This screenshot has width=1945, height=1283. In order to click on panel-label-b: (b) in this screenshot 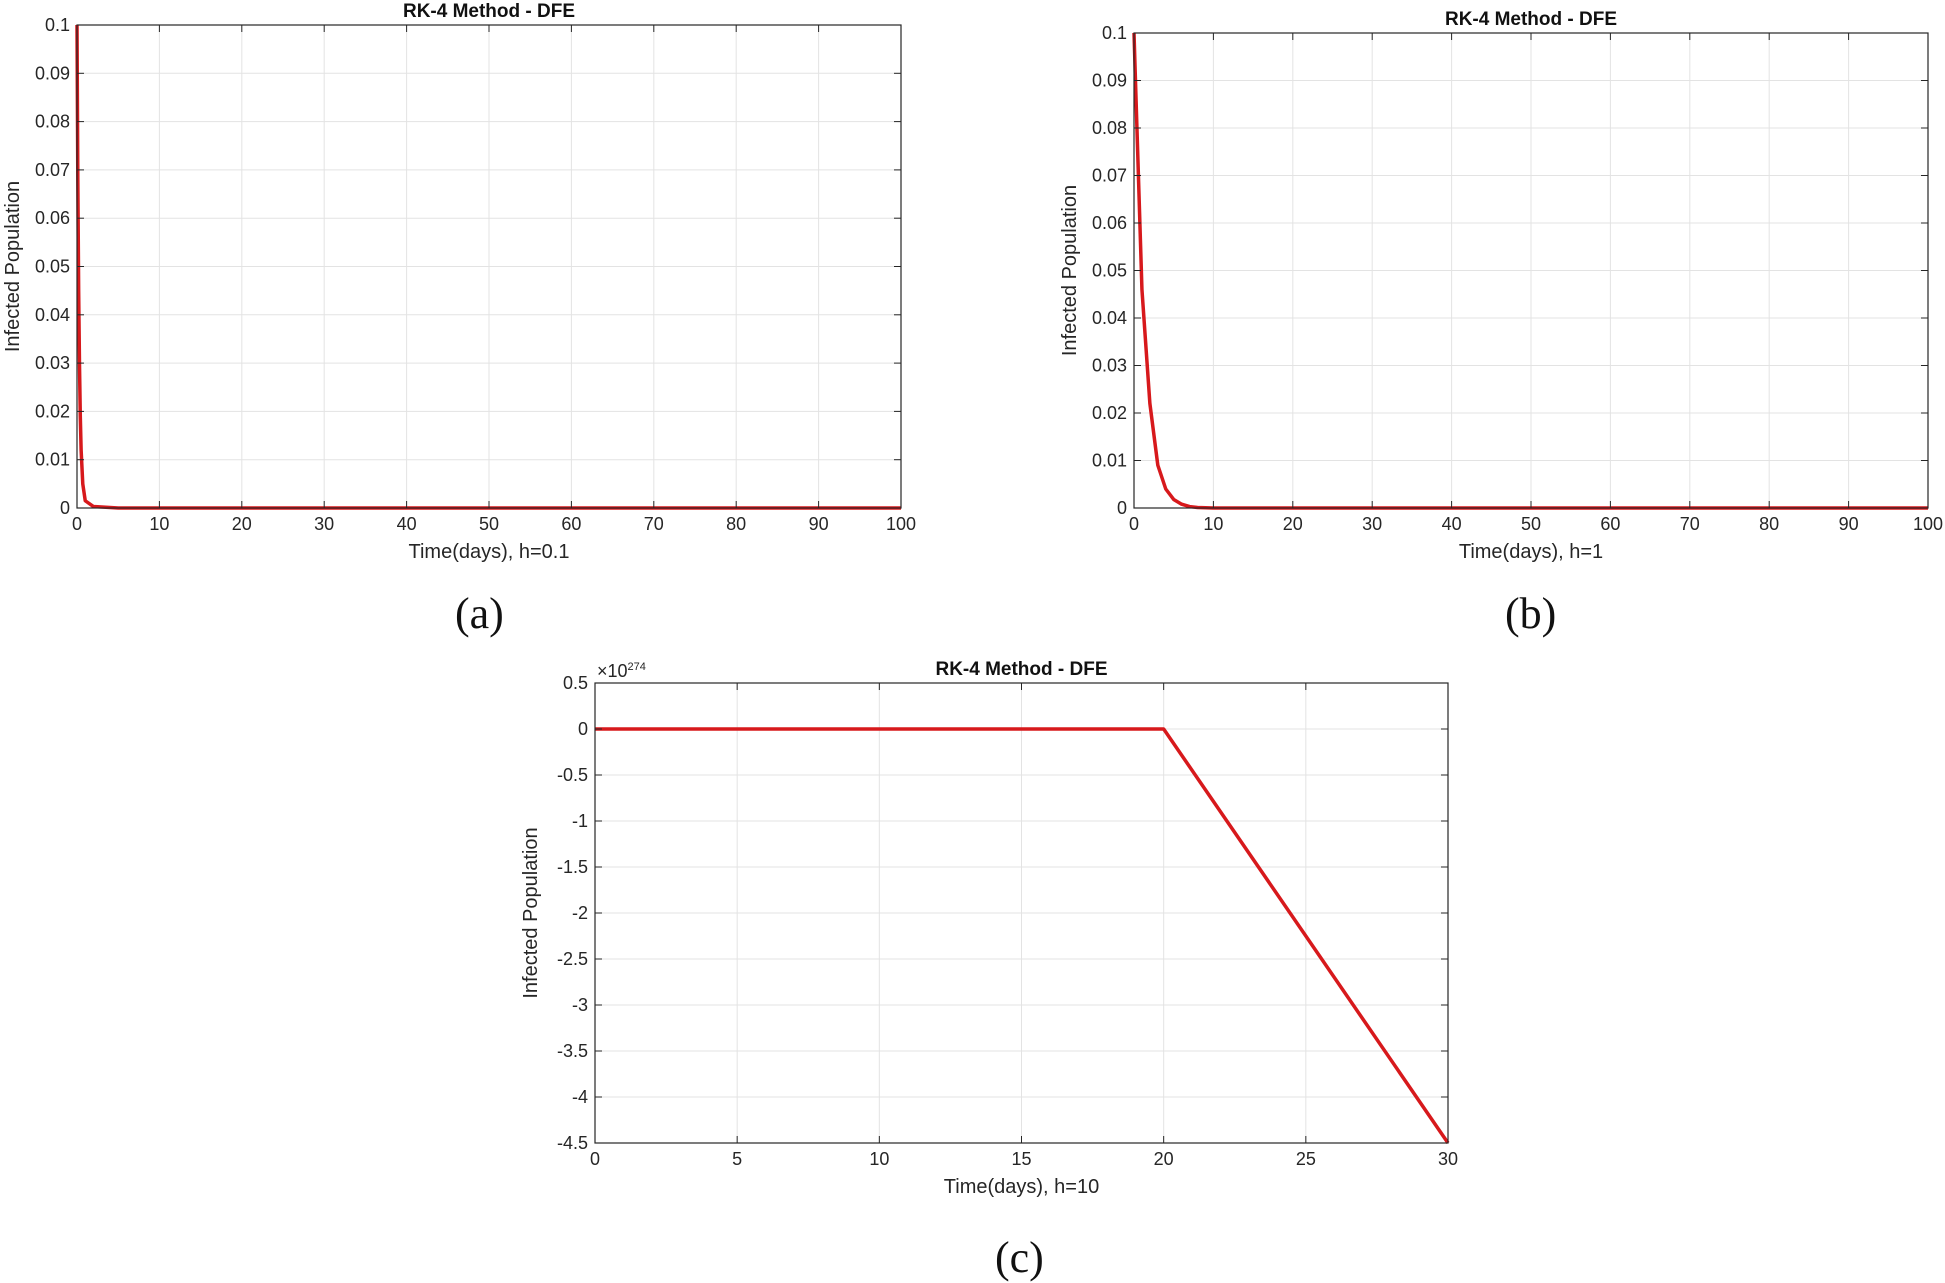, I will do `click(1531, 613)`.